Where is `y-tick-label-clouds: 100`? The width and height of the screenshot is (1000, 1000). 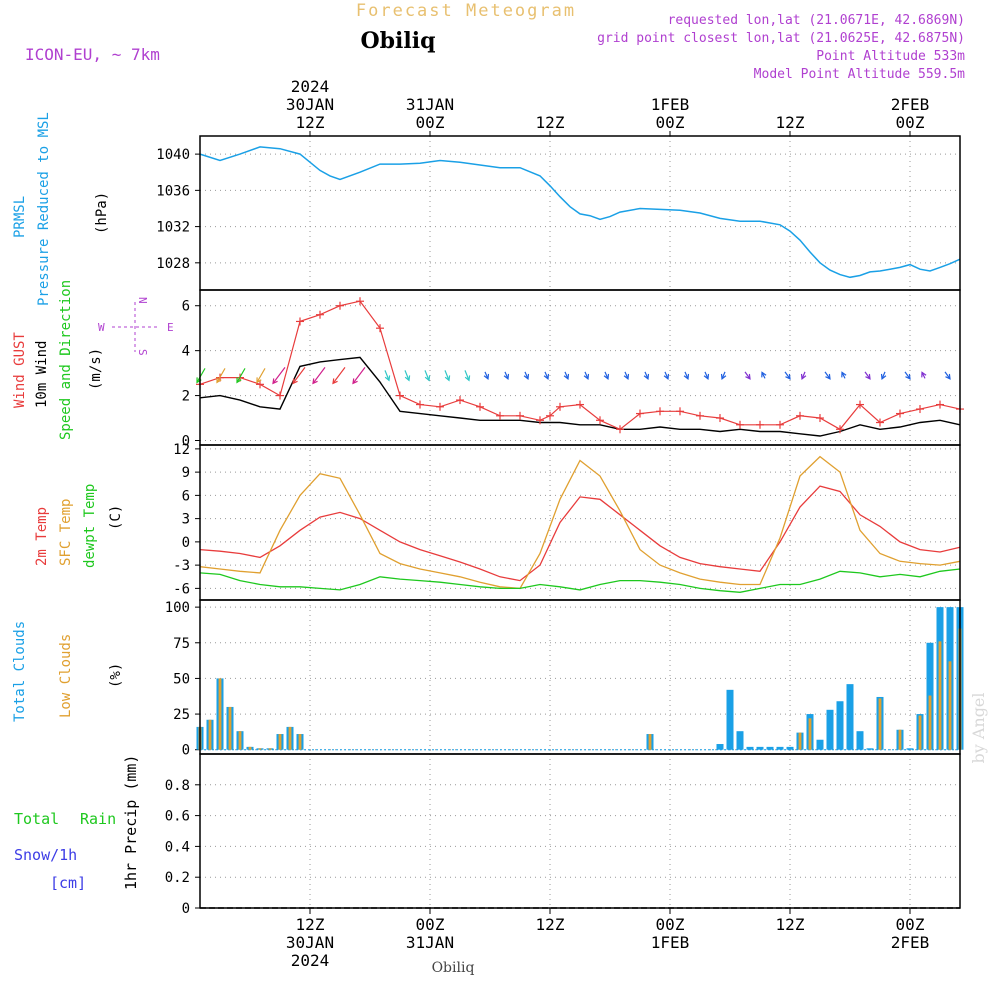
y-tick-label-clouds: 100 is located at coordinates (177, 608).